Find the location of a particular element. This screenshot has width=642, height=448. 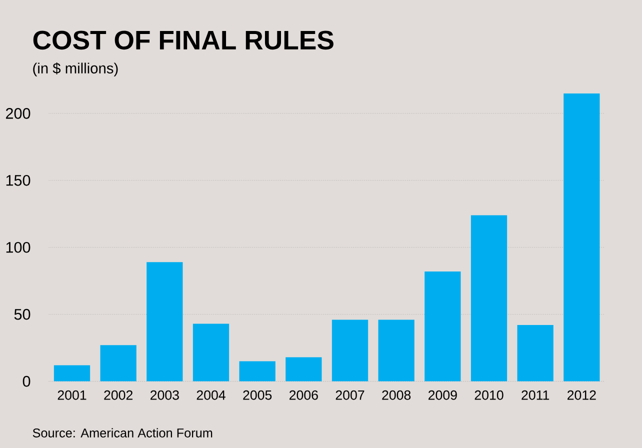

x-tick-label: 2009 is located at coordinates (442, 395).